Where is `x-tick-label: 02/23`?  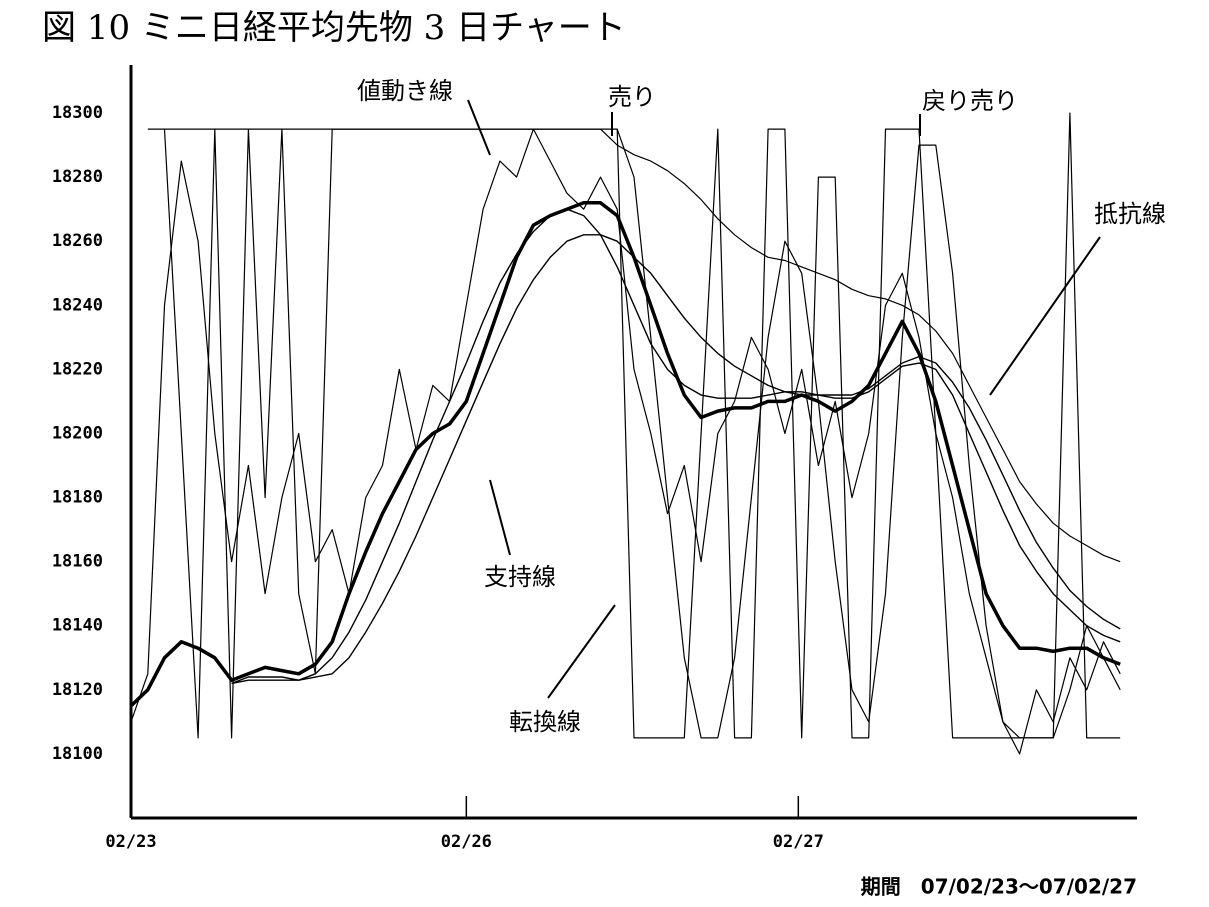 x-tick-label: 02/23 is located at coordinates (130, 842).